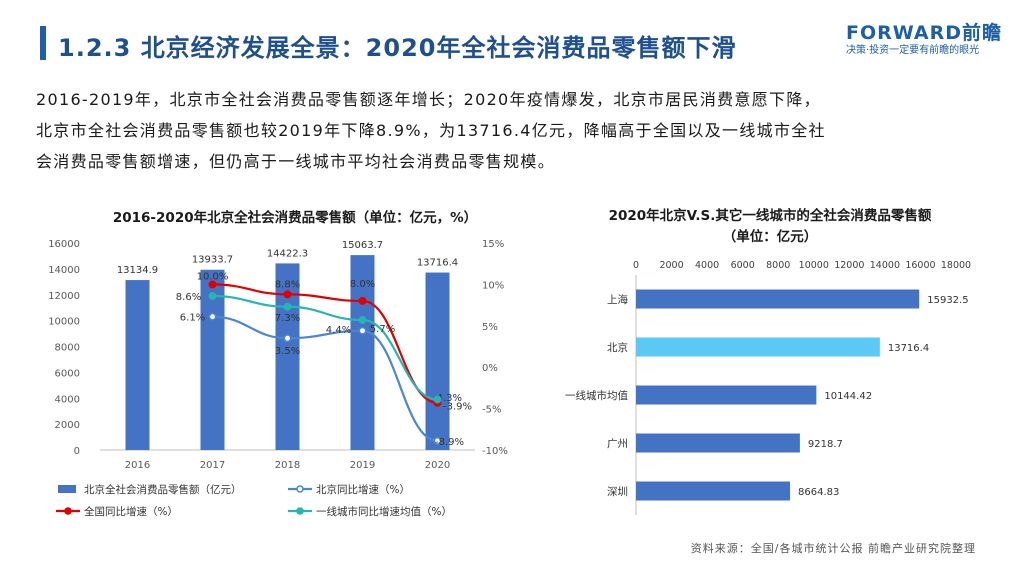 The height and width of the screenshot is (576, 1024). I want to click on x-tick-label: 4000, so click(707, 265).